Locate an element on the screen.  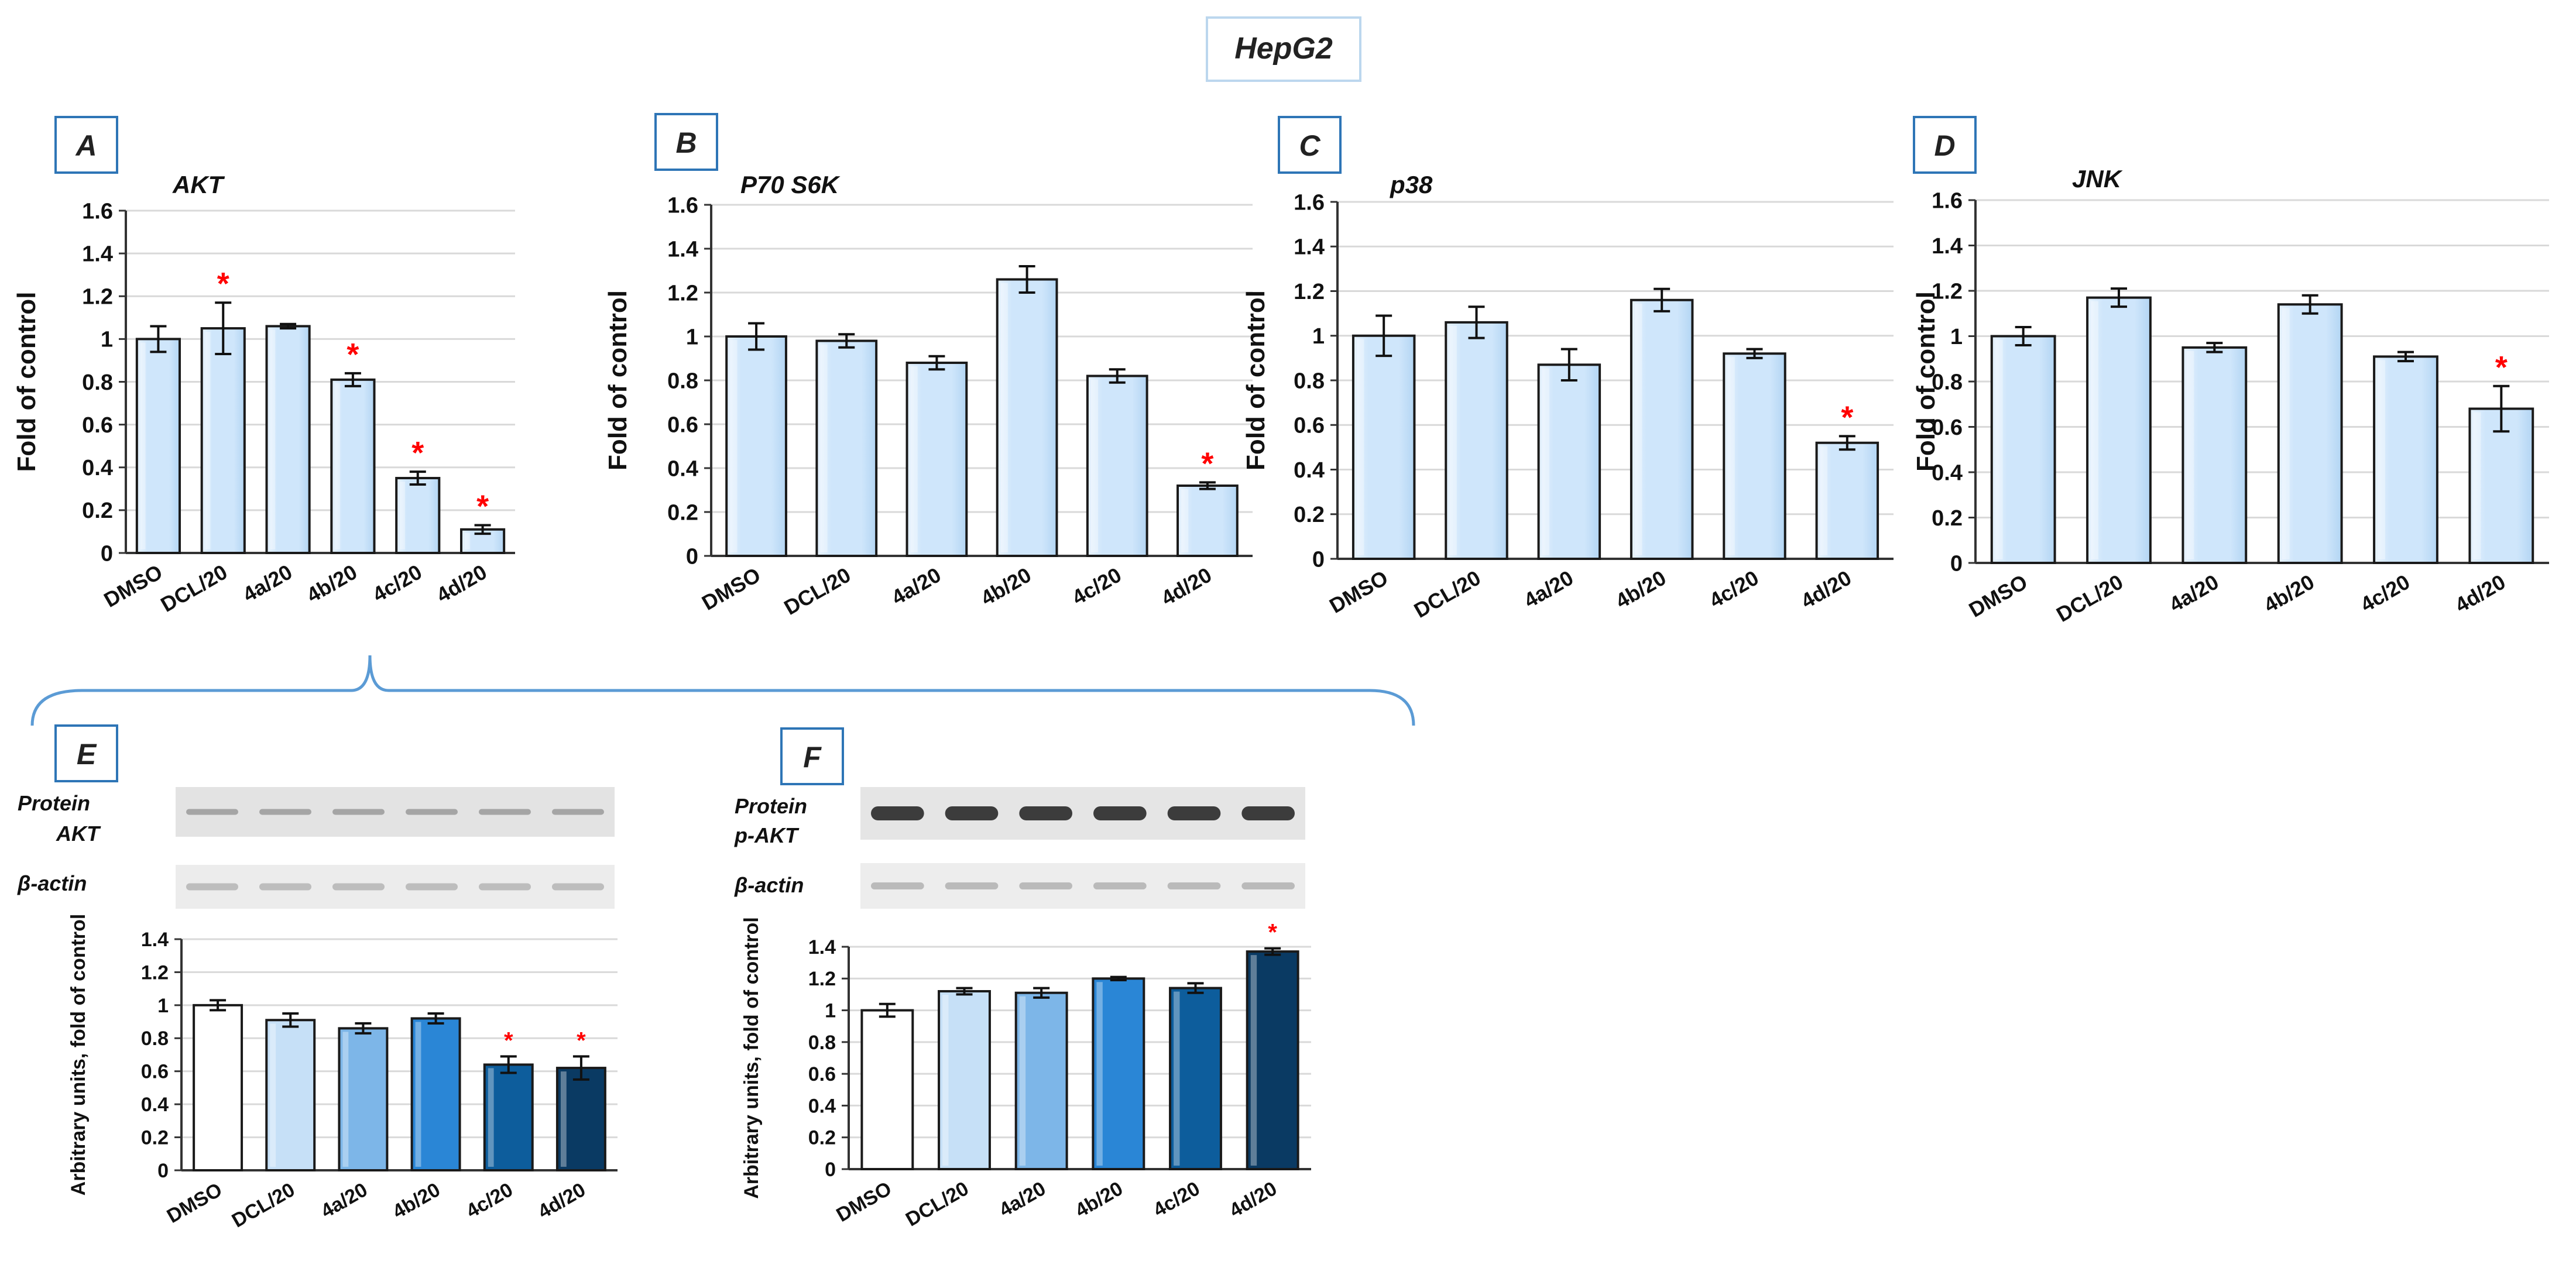
panel-letter-box-a is located at coordinates (86, 145).